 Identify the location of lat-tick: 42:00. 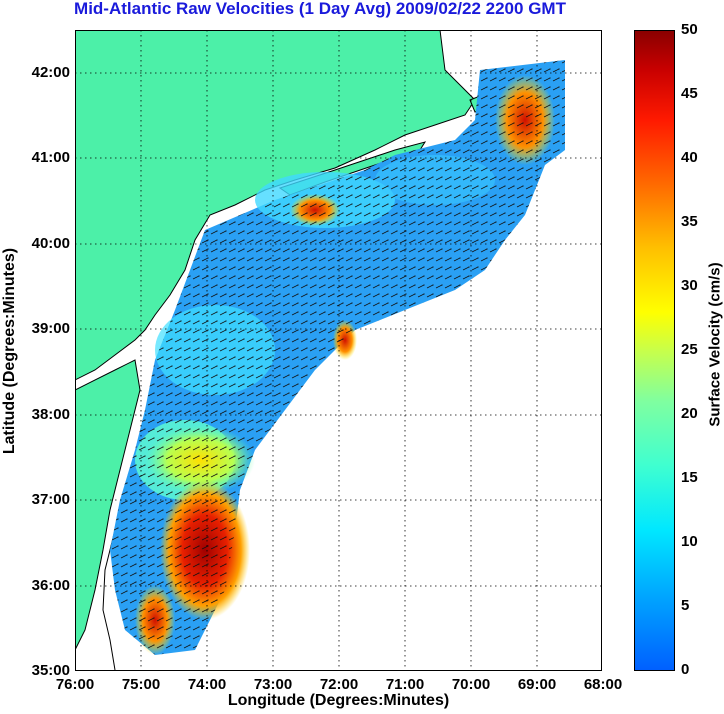
(50, 72).